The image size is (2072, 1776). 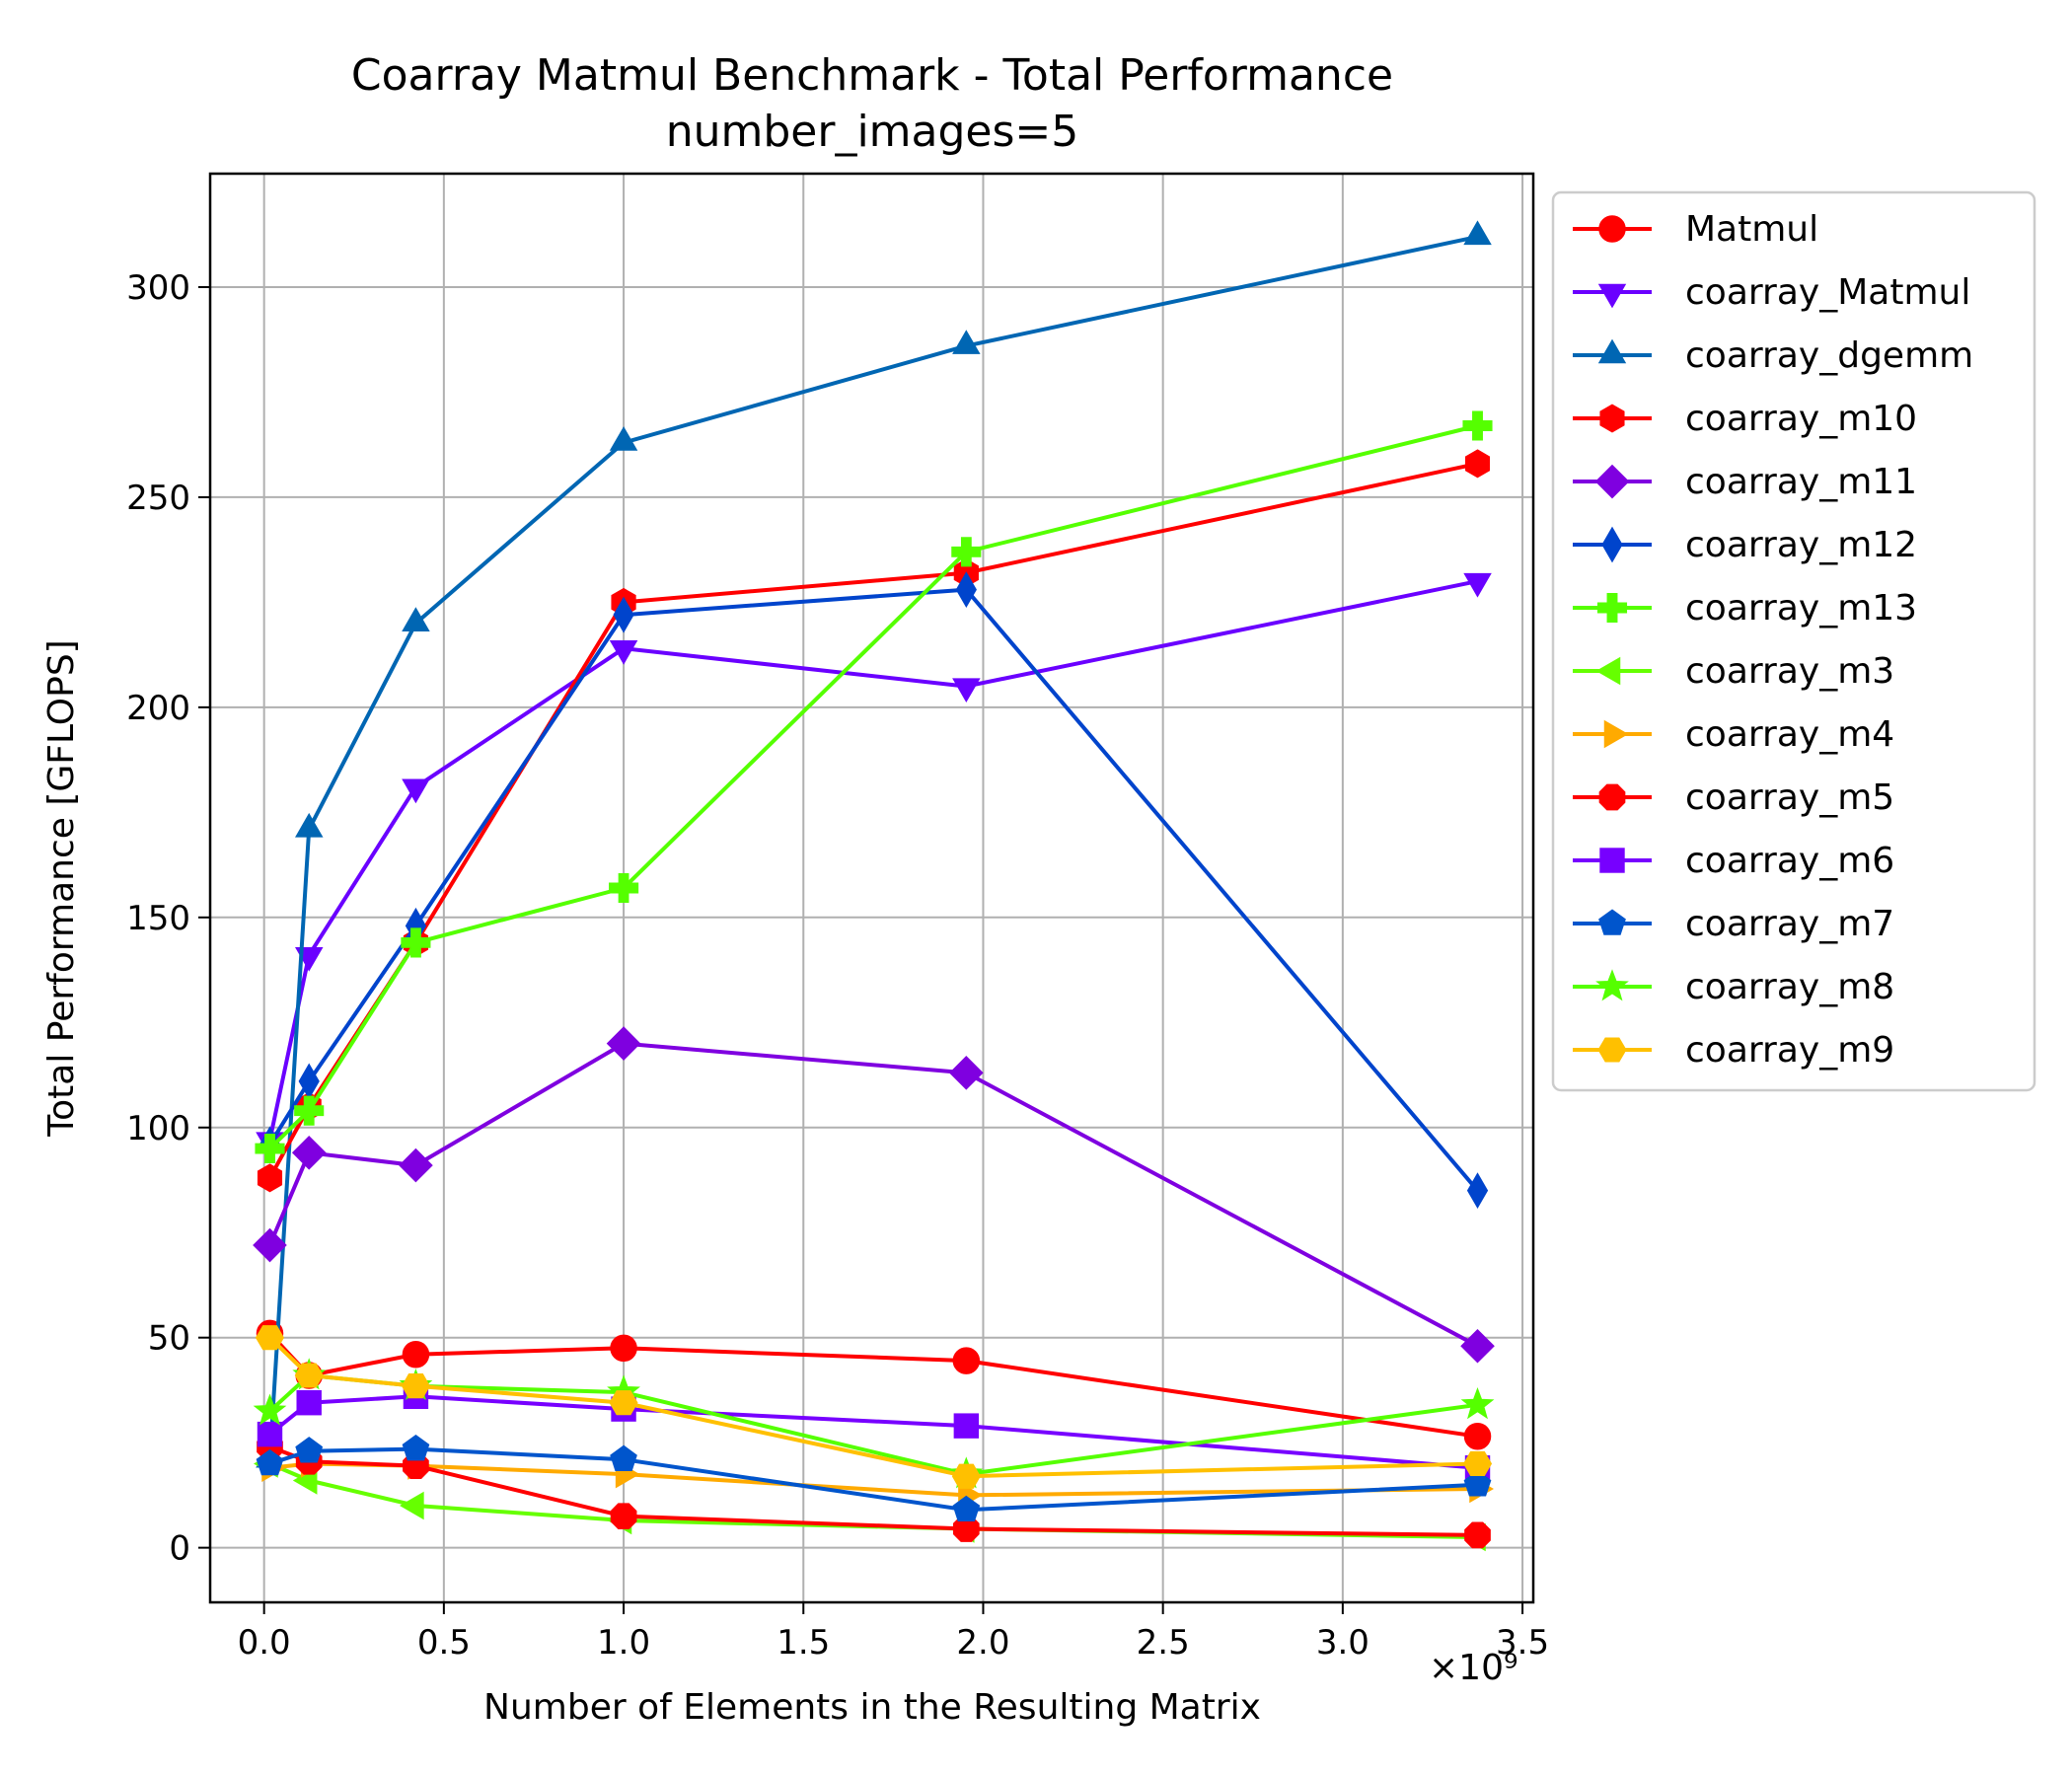 I want to click on legend-entry-Matmul: Matmul, so click(x=1696, y=230).